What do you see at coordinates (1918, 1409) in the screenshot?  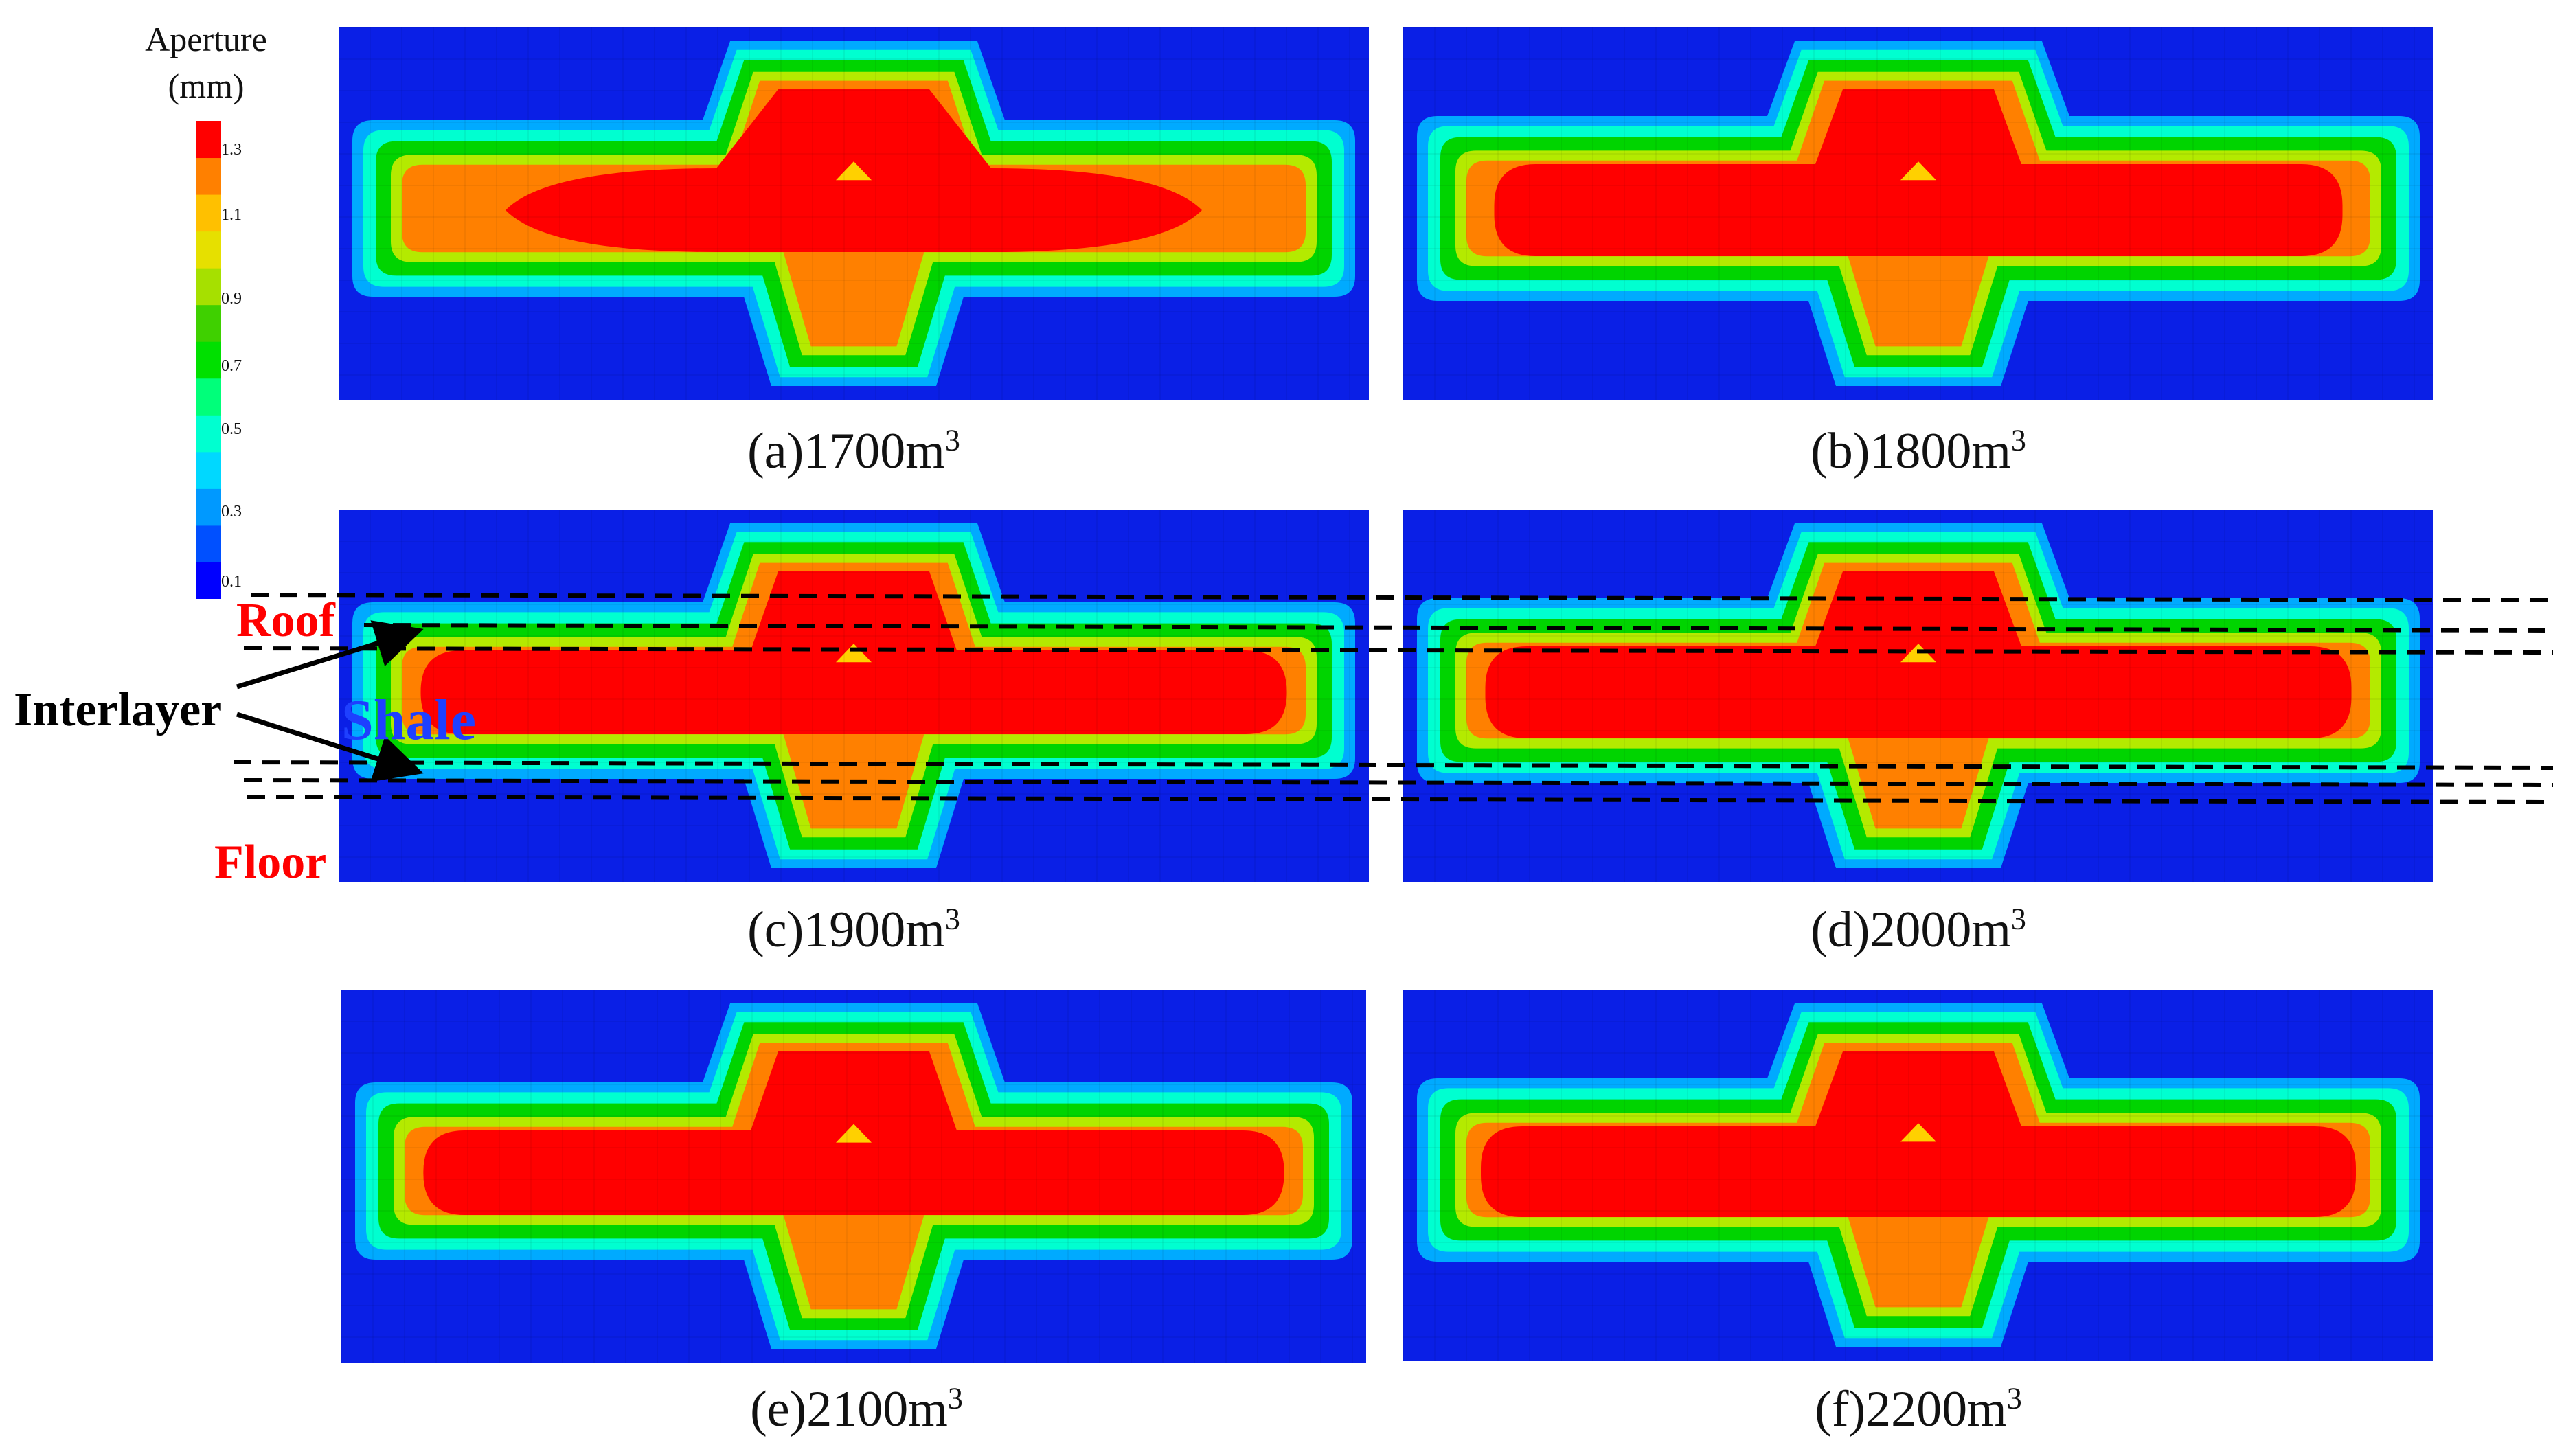 I see `caption-f: (f)2200m3` at bounding box center [1918, 1409].